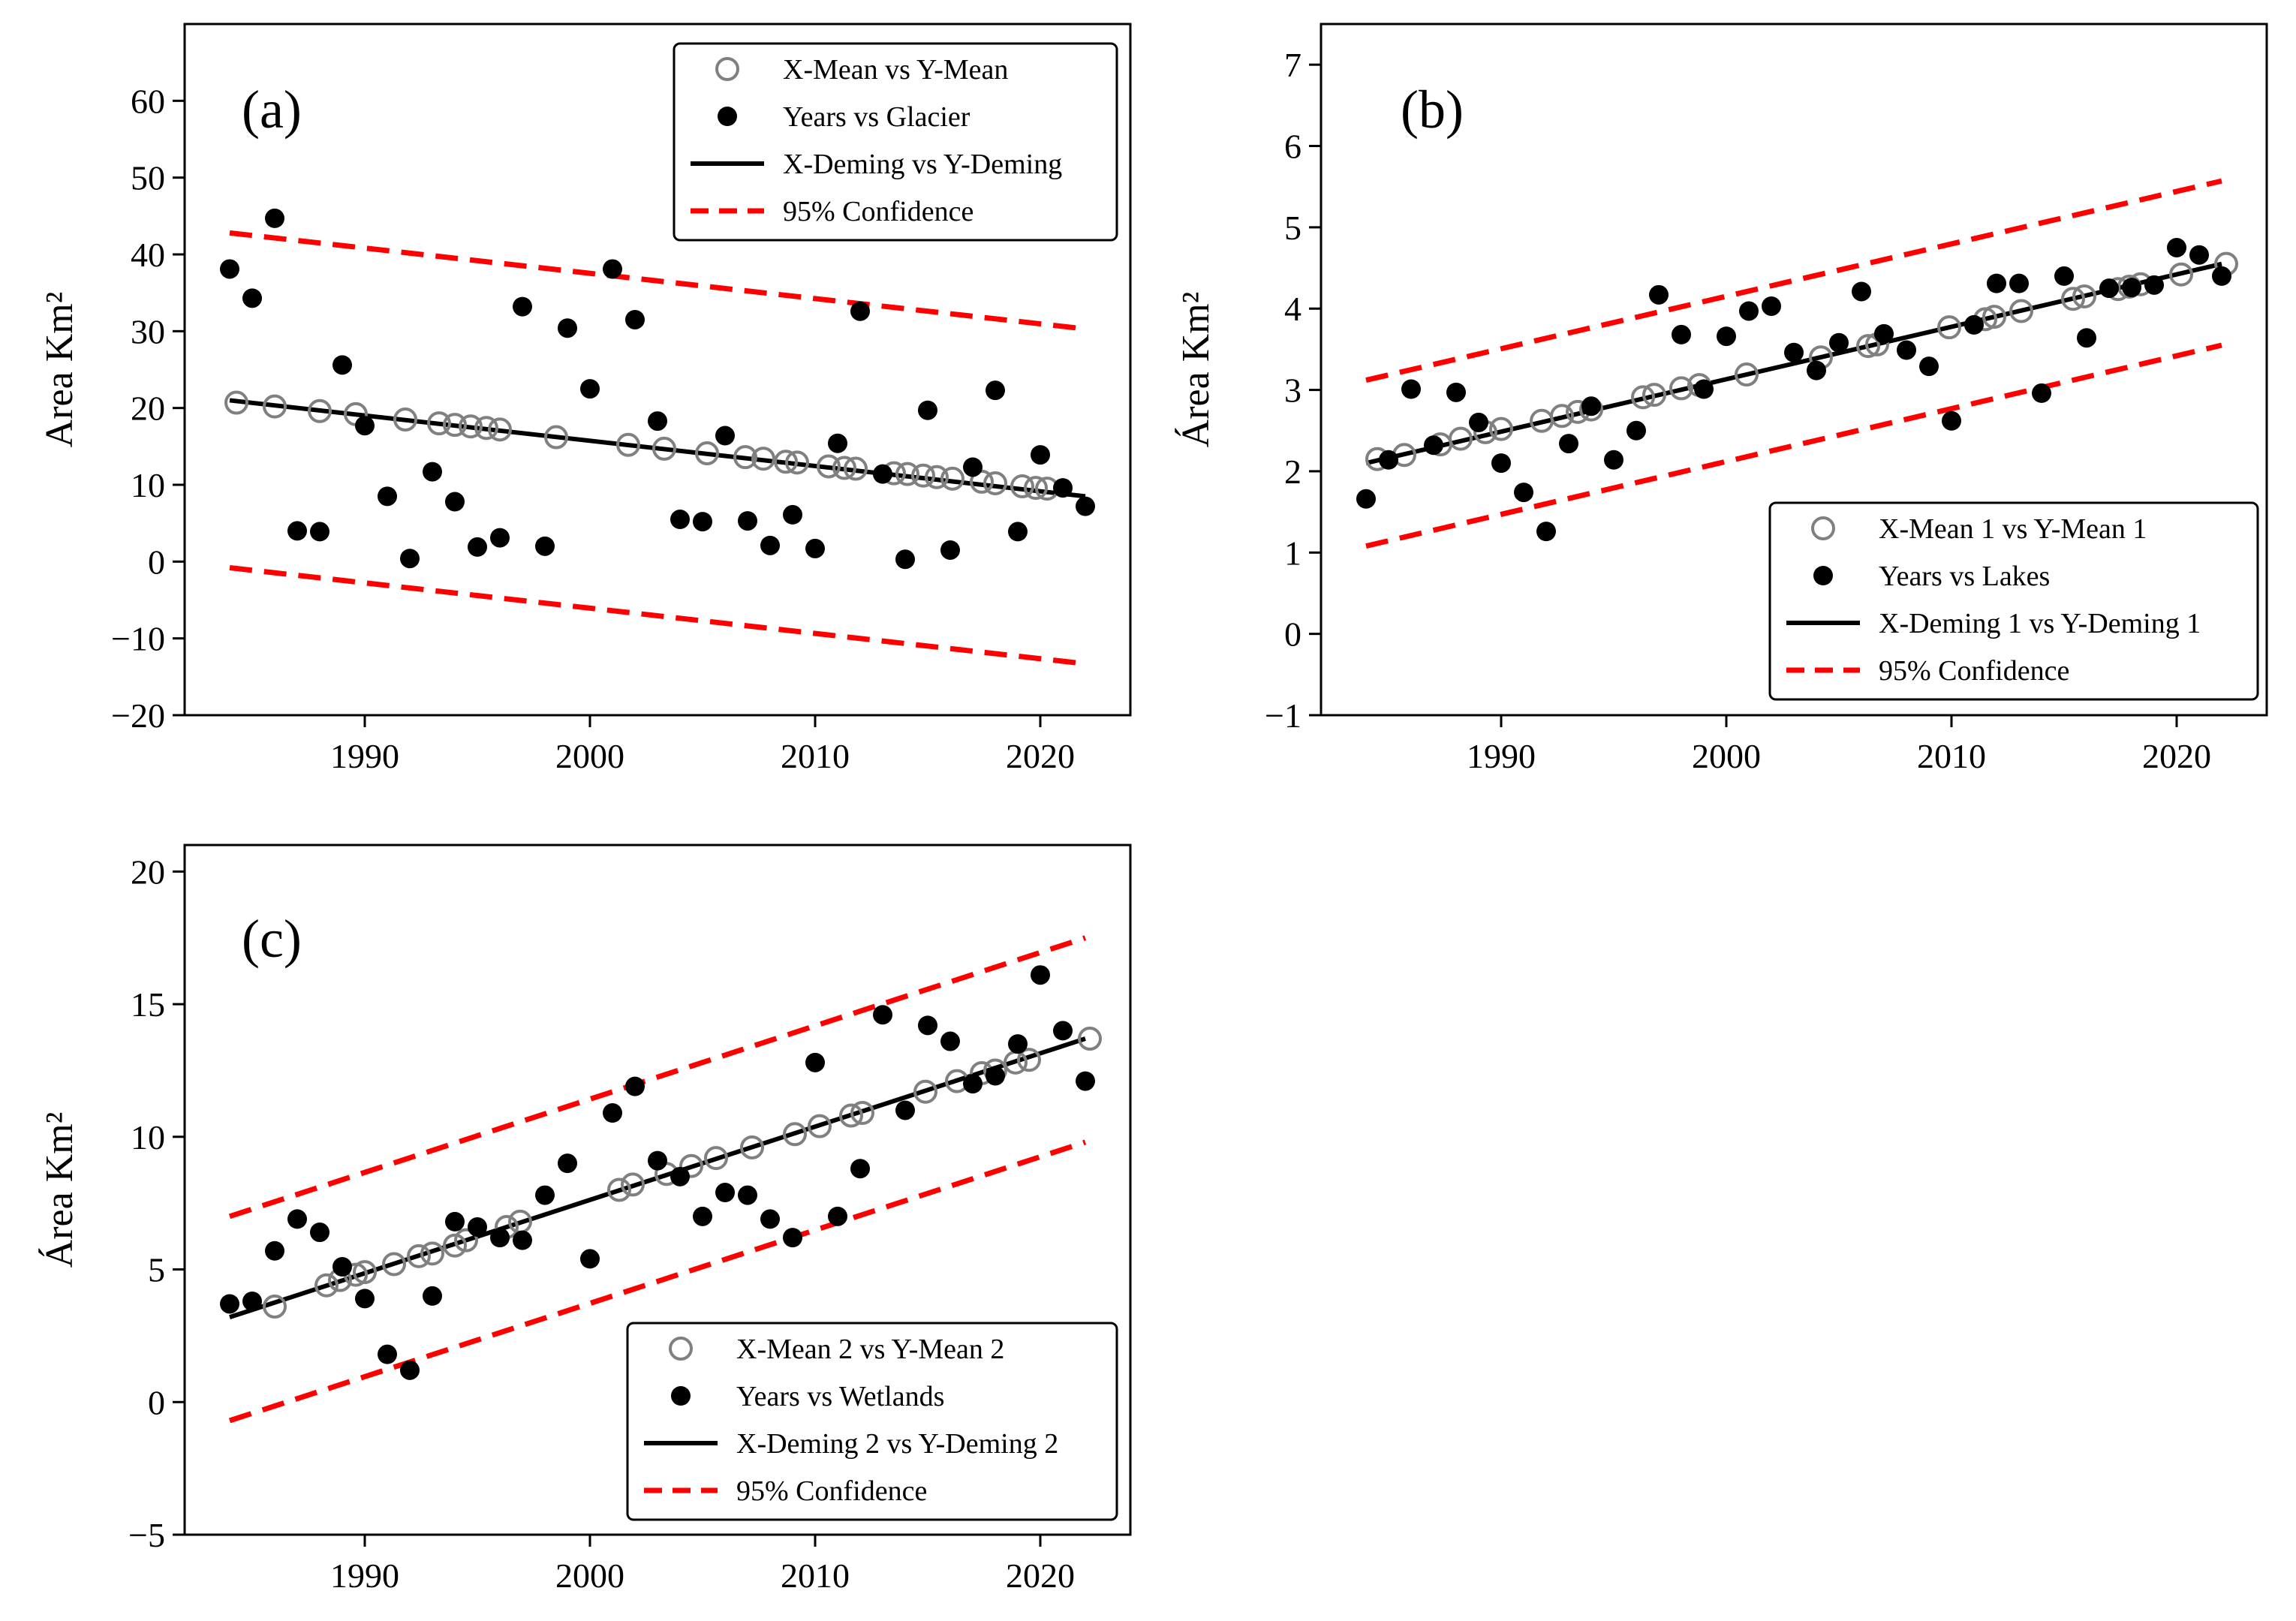 The width and height of the screenshot is (2296, 1621). What do you see at coordinates (1040, 756) in the screenshot?
I see `x-tick-label: 2020` at bounding box center [1040, 756].